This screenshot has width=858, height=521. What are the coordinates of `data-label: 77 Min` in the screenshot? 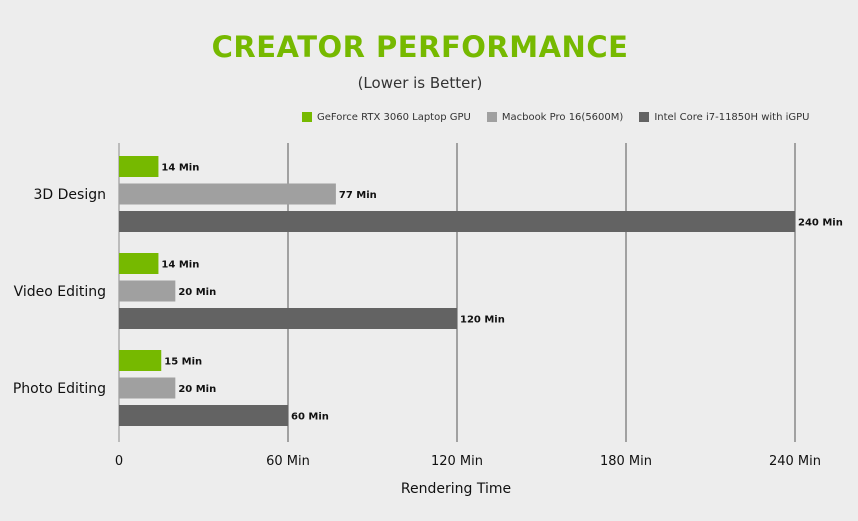 It's located at (358, 195).